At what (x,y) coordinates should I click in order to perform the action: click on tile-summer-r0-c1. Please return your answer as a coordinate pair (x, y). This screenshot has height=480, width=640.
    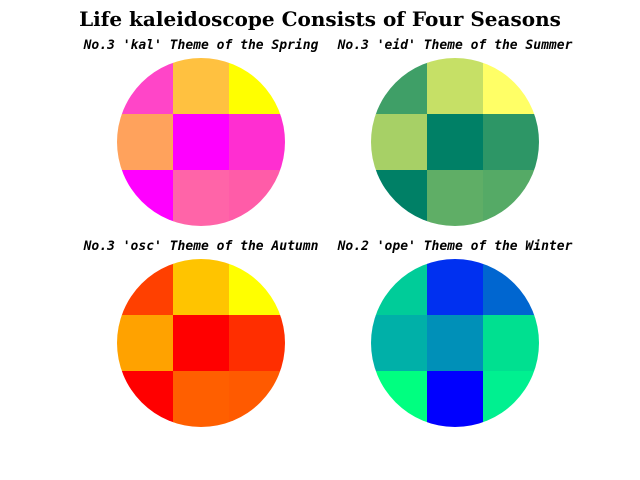
    Looking at the image, I should click on (455, 86).